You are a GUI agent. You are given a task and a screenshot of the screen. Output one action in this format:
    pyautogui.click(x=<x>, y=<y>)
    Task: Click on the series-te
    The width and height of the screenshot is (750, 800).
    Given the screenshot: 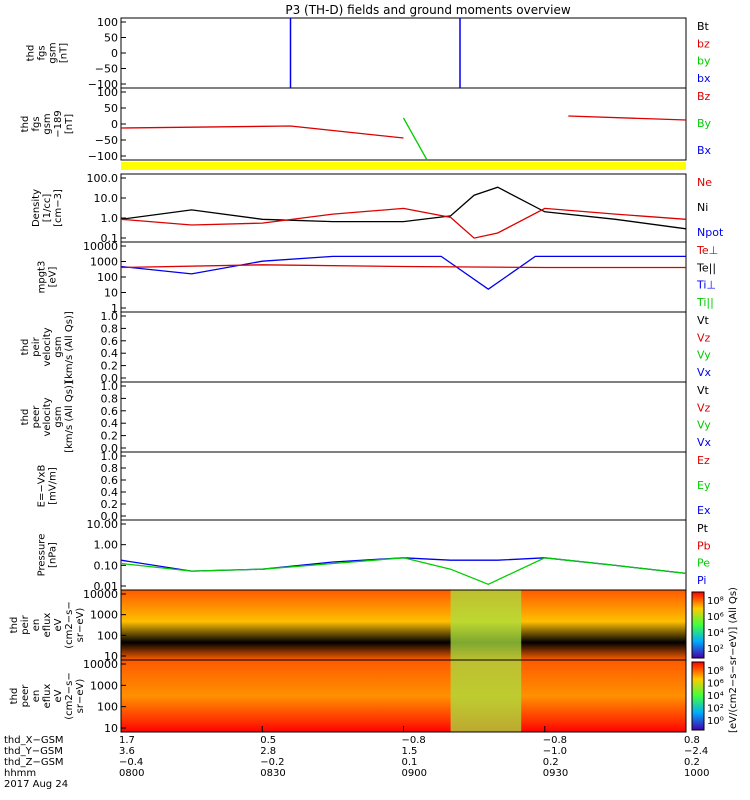 What is the action you would take?
    pyautogui.click(x=403, y=266)
    